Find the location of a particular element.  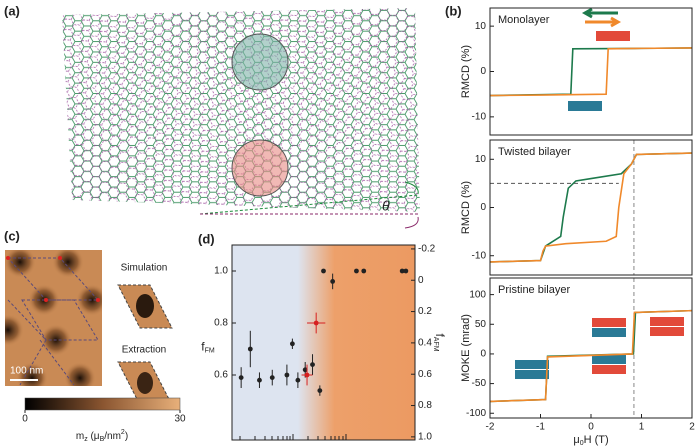

x-tick-label: 1 is located at coordinates (642, 427).